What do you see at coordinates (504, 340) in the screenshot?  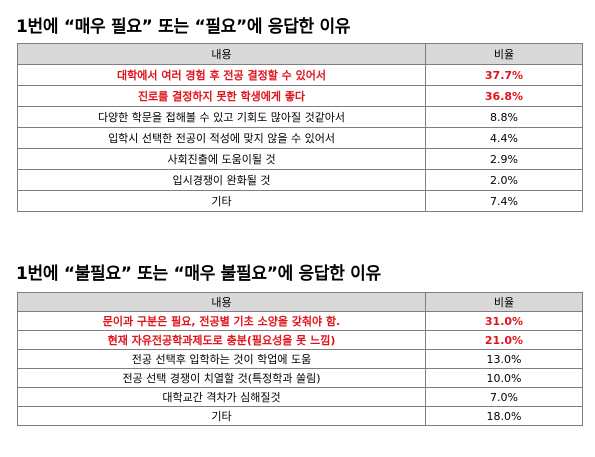 I see `row-ratio: 21.0%` at bounding box center [504, 340].